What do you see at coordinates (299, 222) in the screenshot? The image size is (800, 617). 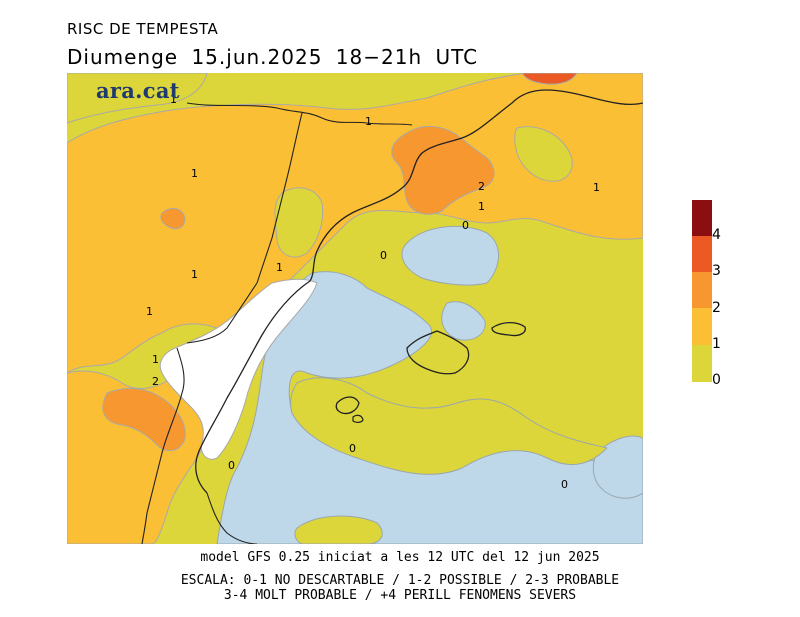 I see `risk-area-level-0-1-centre` at bounding box center [299, 222].